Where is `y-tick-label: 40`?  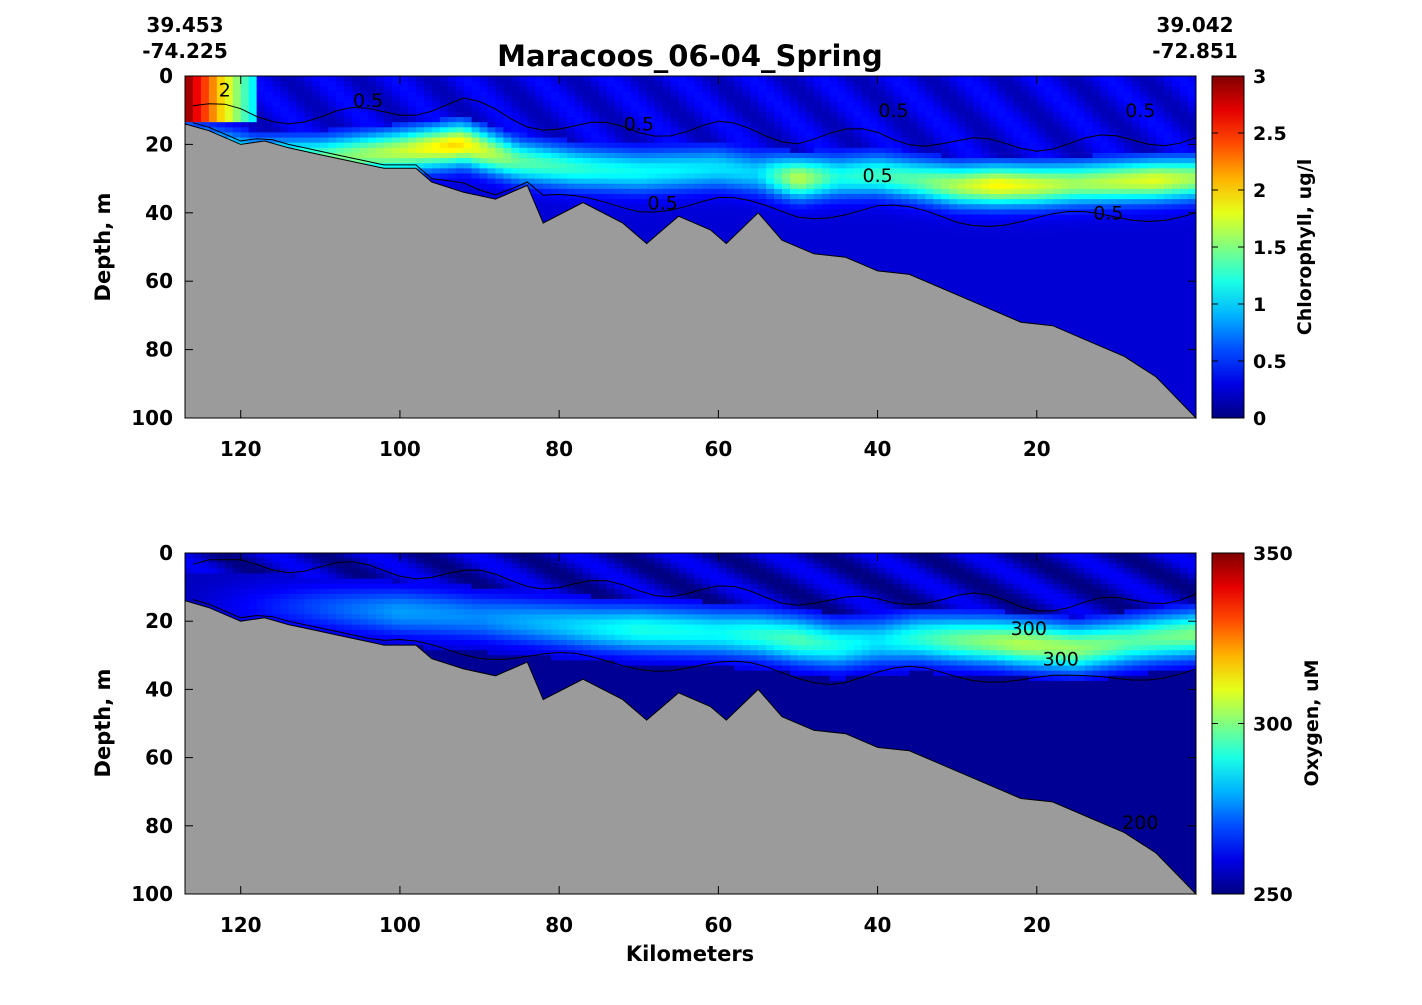 y-tick-label: 40 is located at coordinates (159, 213).